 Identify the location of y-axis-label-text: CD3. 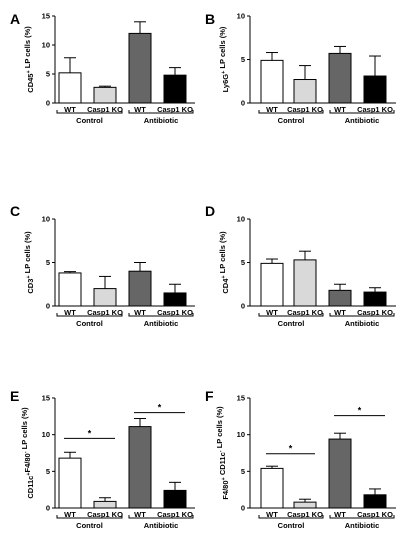
(30, 286).